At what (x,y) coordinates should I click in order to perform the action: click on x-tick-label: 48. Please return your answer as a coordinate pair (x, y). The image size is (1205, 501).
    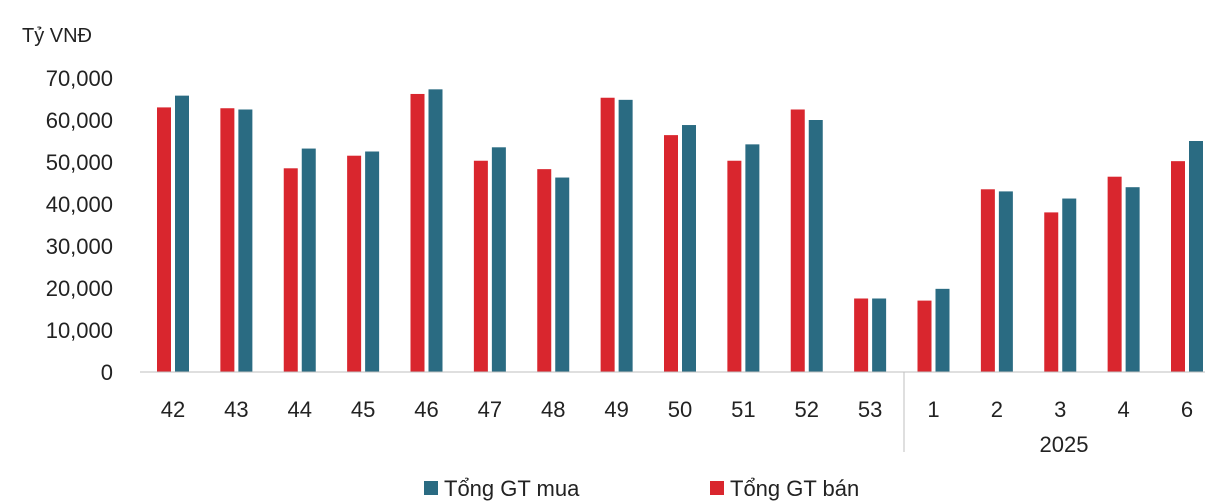
    Looking at the image, I should click on (553, 409).